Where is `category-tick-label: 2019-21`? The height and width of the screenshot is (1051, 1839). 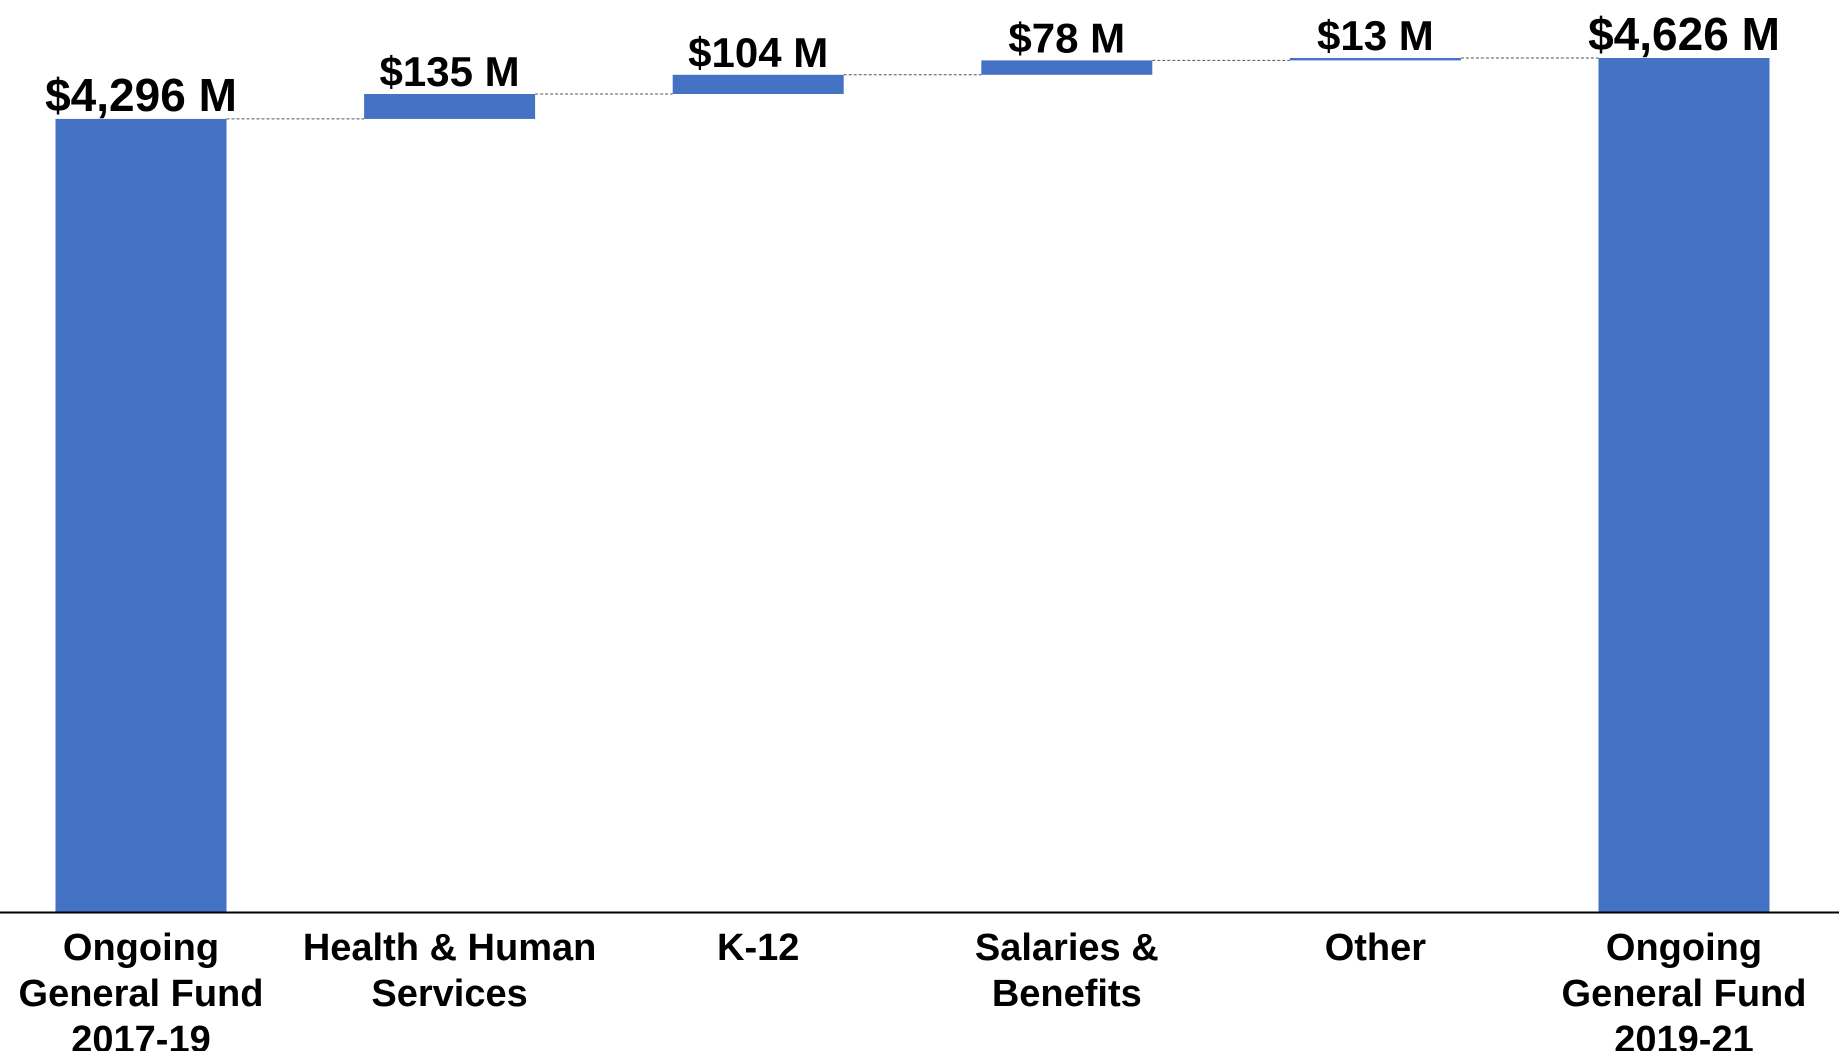 category-tick-label: 2019-21 is located at coordinates (1683, 1035).